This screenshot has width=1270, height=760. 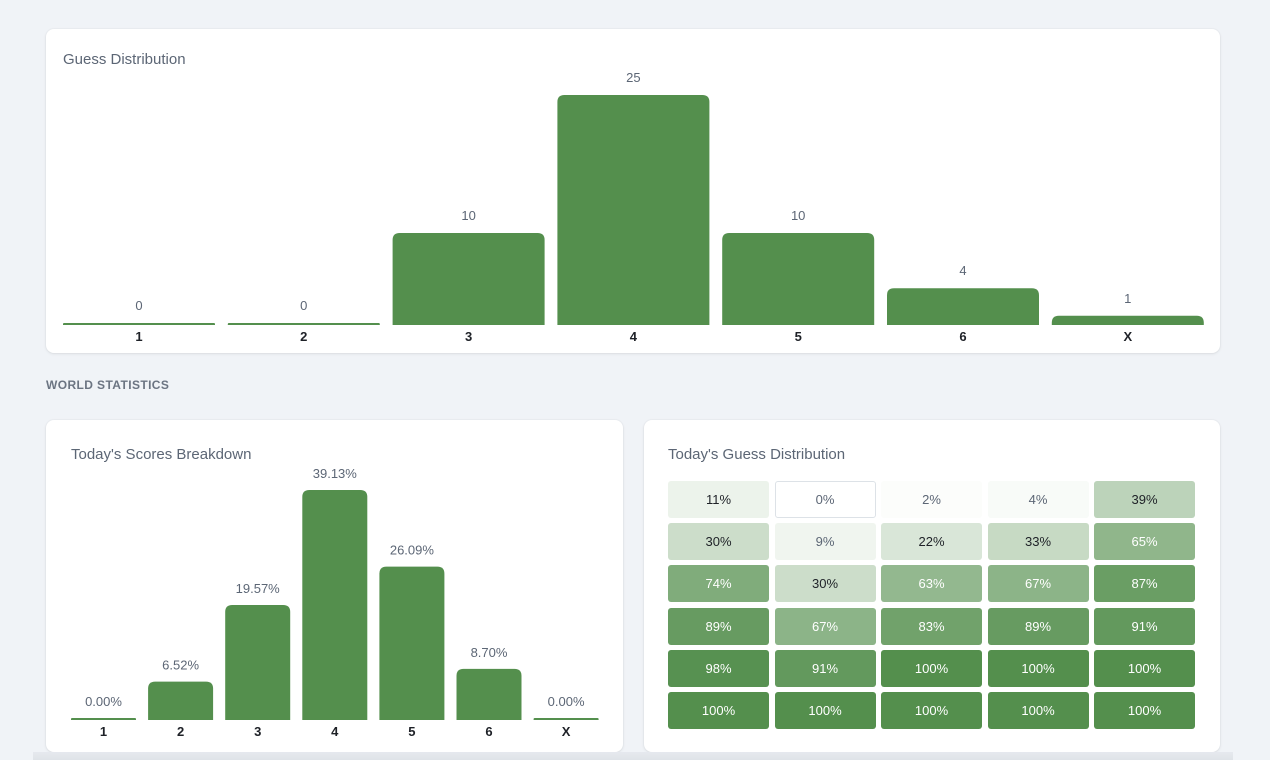 What do you see at coordinates (180, 731) in the screenshot?
I see `scores-breakdown-category-label: 2` at bounding box center [180, 731].